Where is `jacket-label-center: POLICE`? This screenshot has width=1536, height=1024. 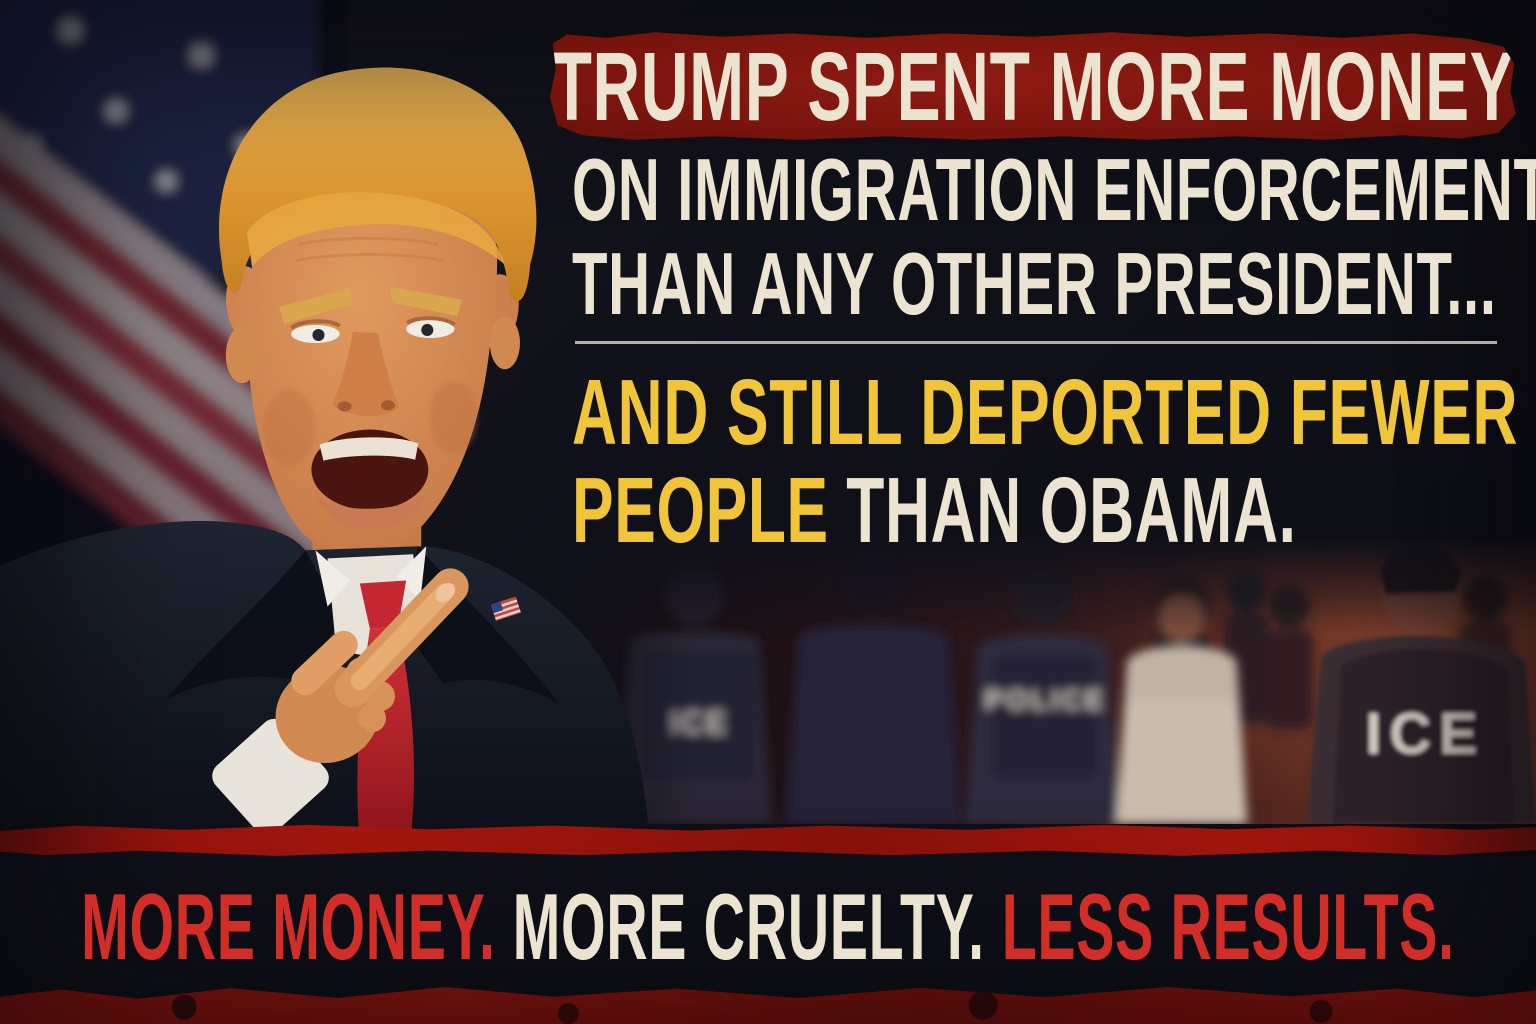 jacket-label-center: POLICE is located at coordinates (1046, 699).